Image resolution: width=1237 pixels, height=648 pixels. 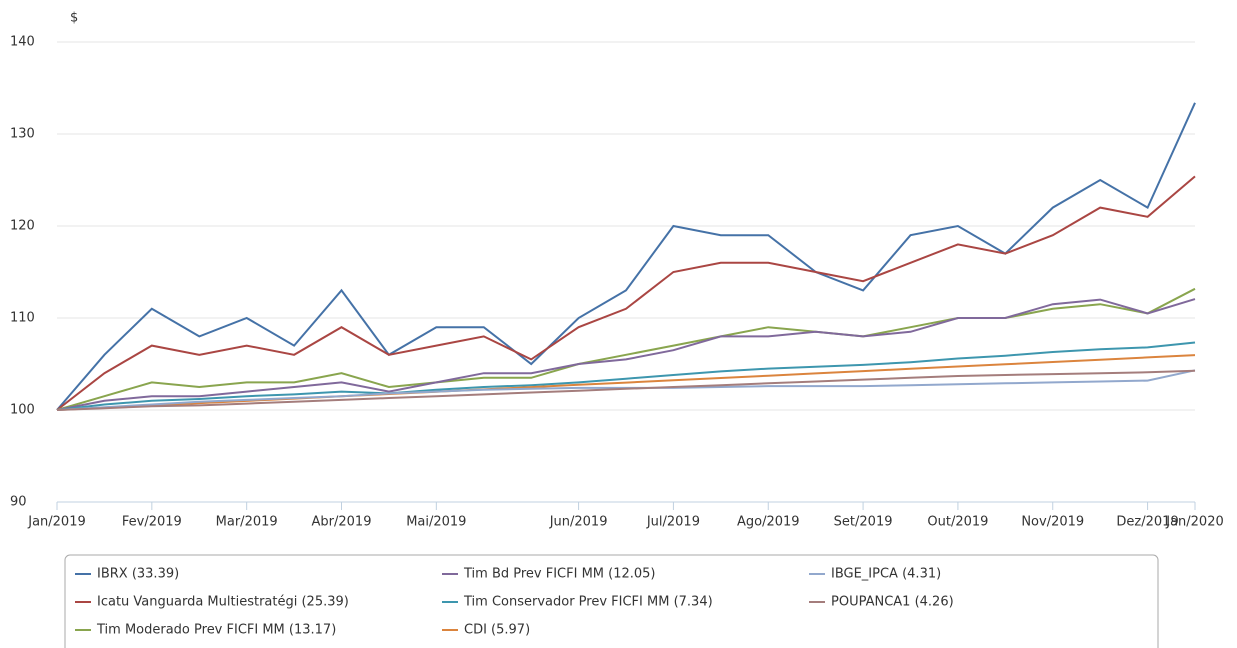 I want to click on y-tick-label: 90, so click(x=18, y=502).